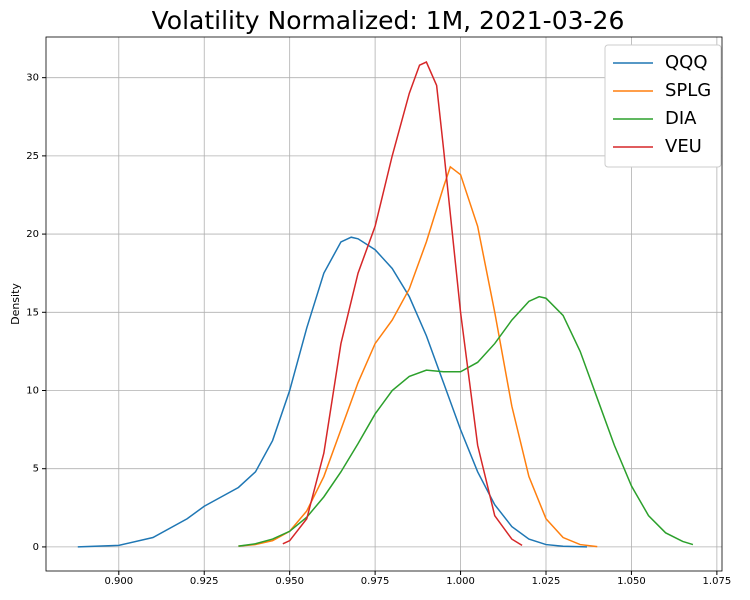 This screenshot has height=600, width=750. What do you see at coordinates (717, 581) in the screenshot?
I see `x-tick-label: 1.075` at bounding box center [717, 581].